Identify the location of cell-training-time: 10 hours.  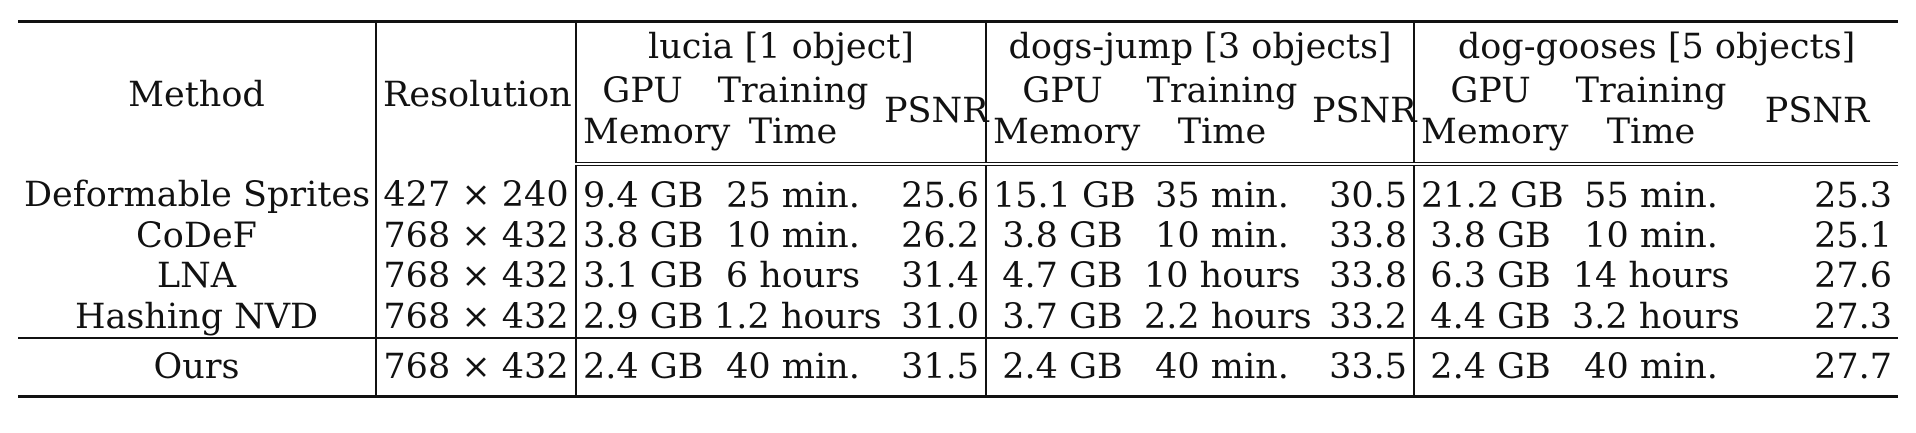
(1222, 276).